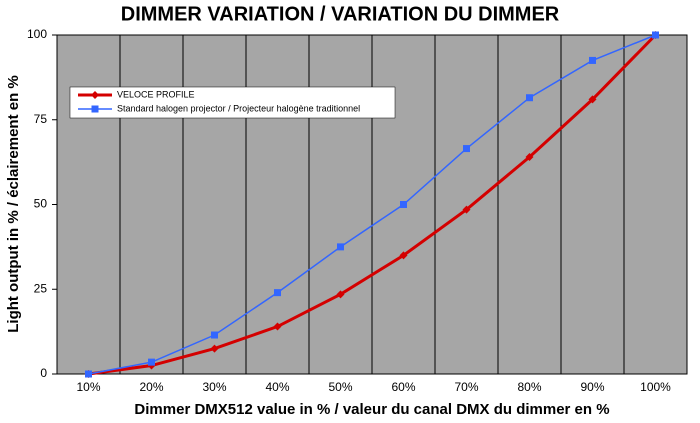 This screenshot has height=423, width=700. I want to click on x-tick-label: 80%, so click(529, 387).